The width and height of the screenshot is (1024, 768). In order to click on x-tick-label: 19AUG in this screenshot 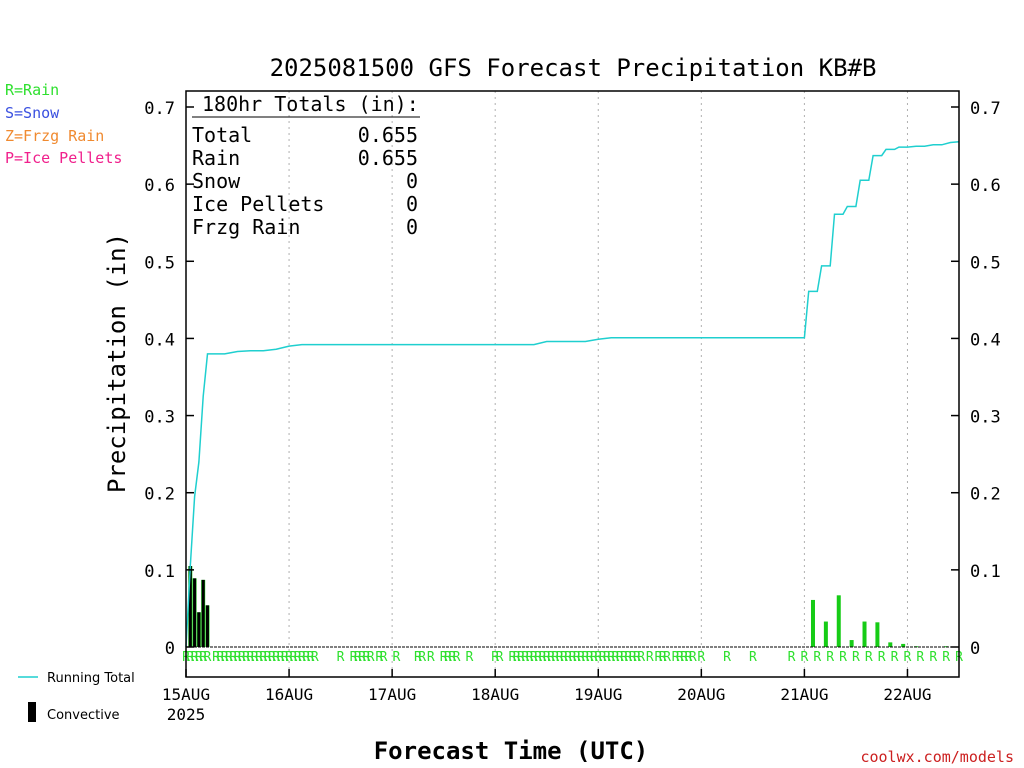, I will do `click(598, 694)`.